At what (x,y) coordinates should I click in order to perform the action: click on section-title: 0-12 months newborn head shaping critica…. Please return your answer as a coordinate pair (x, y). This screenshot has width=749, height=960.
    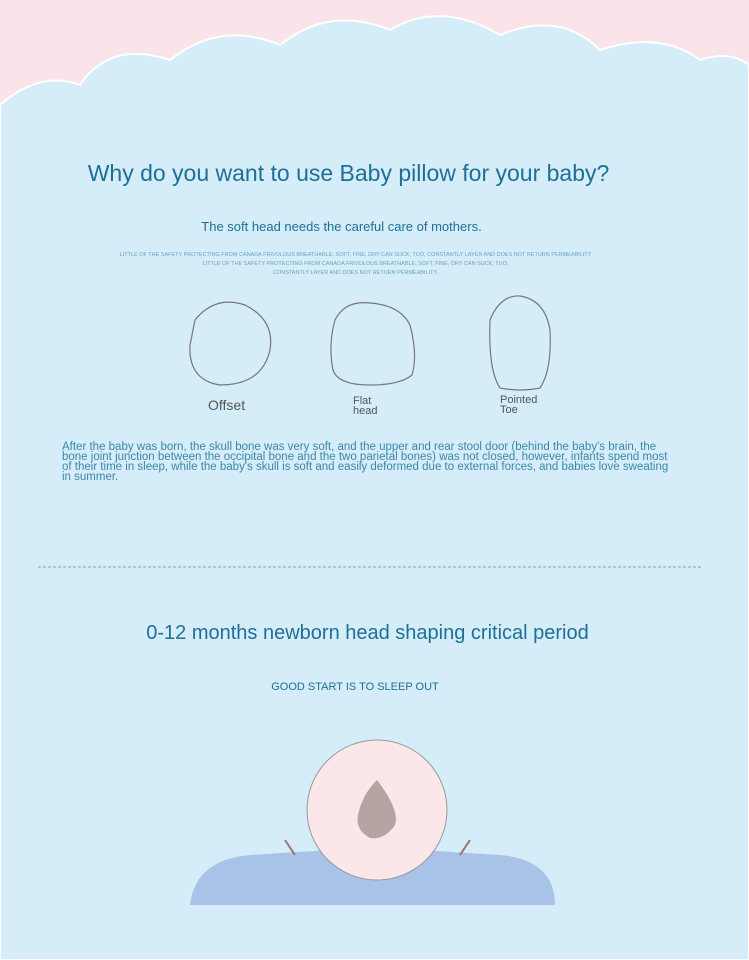
    Looking at the image, I should click on (367, 633).